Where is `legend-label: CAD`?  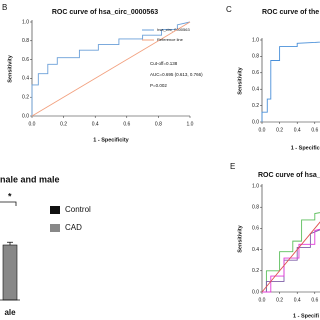
legend-label: CAD is located at coordinates (73, 227).